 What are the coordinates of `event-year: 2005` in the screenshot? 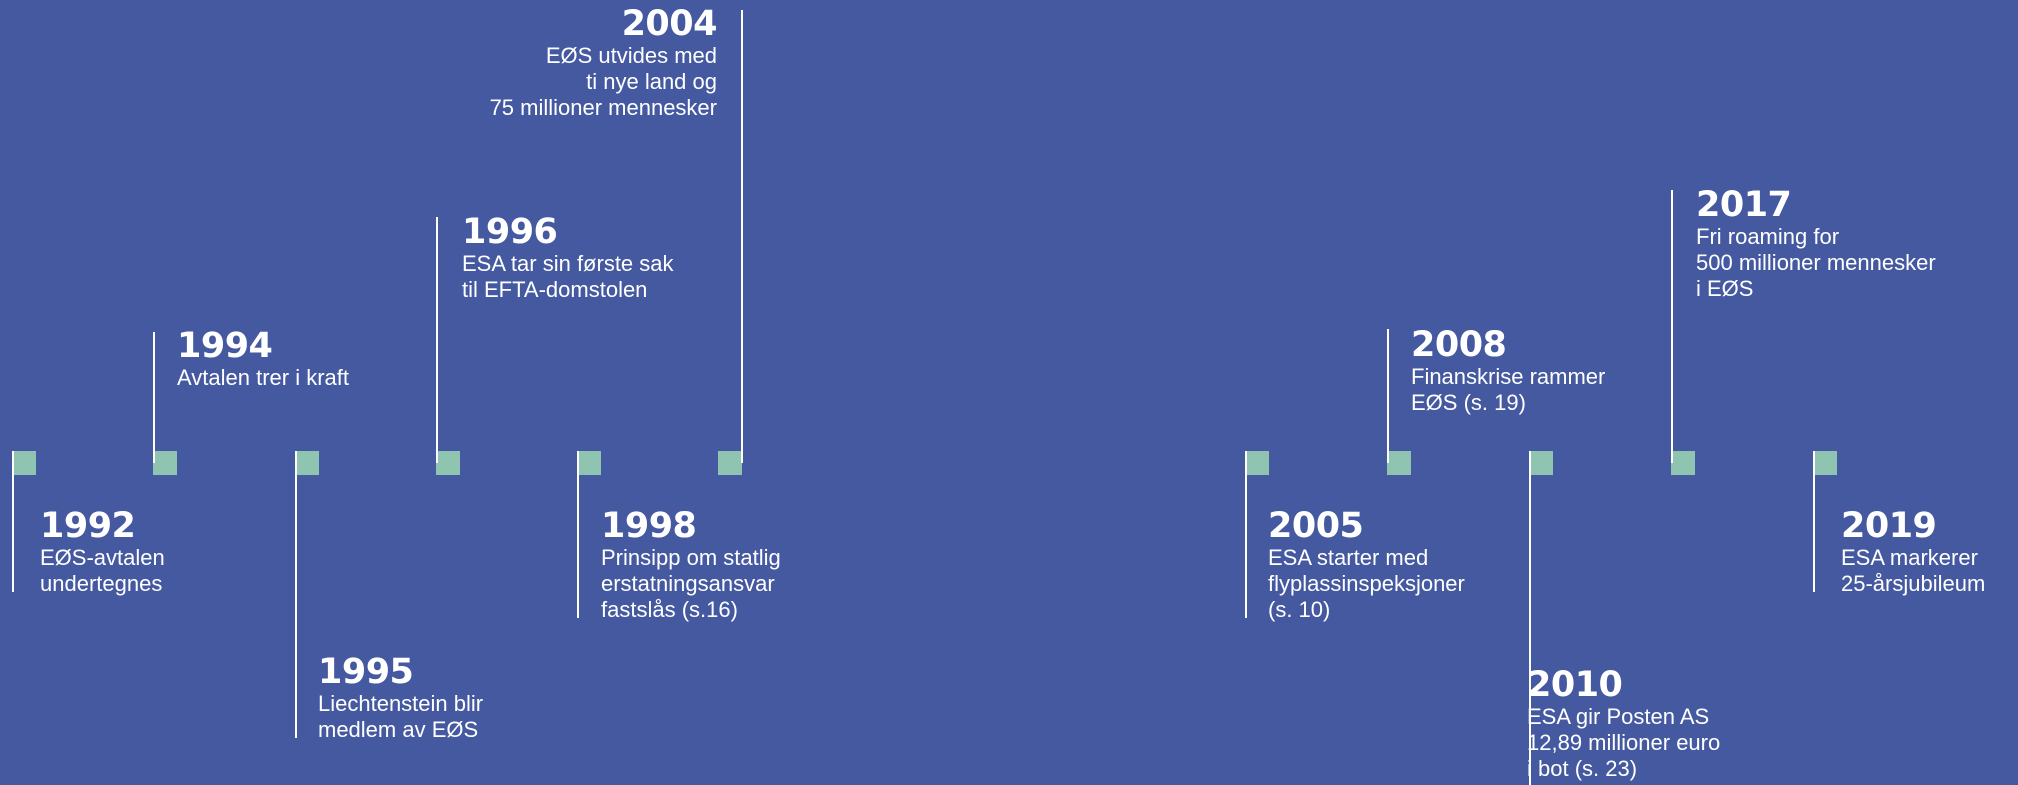 It's located at (1366, 526).